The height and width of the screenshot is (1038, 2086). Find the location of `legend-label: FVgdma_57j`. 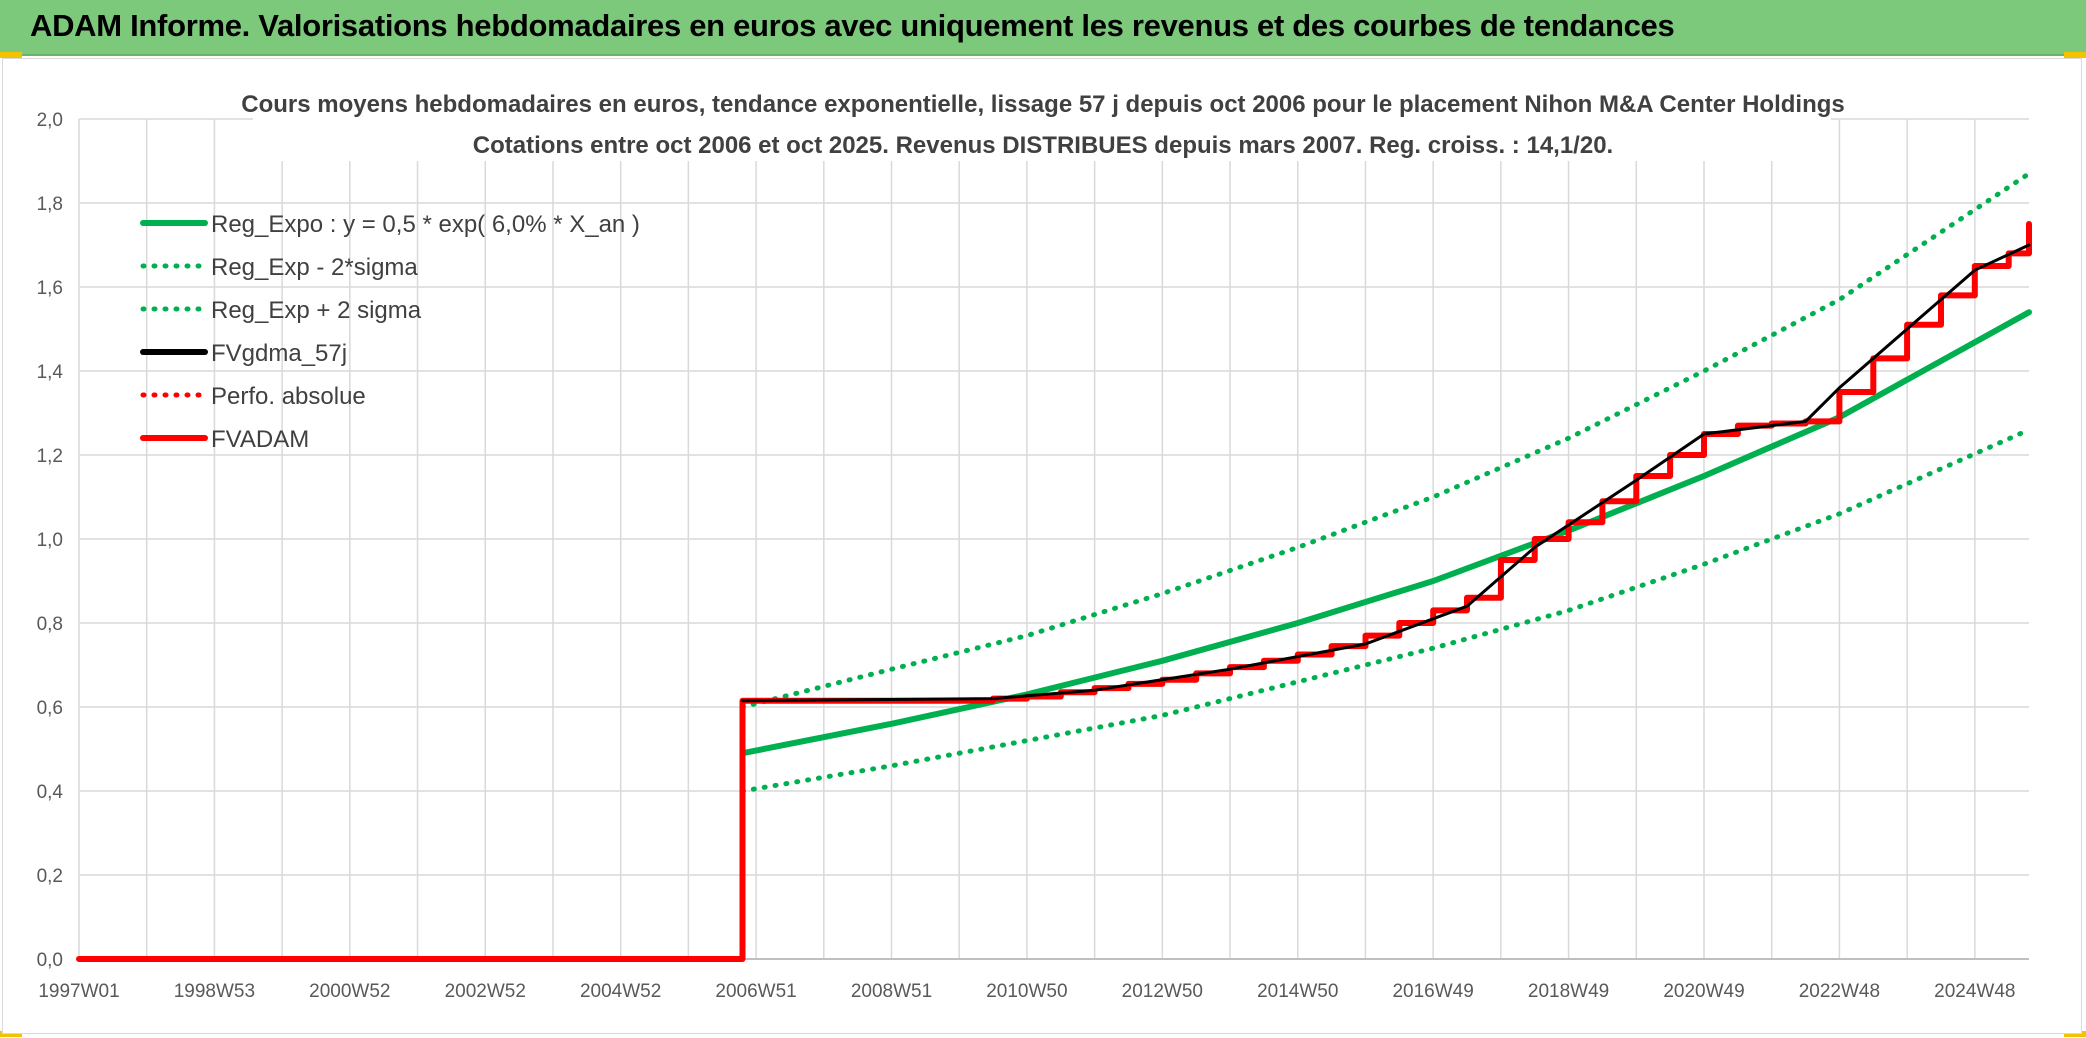

legend-label: FVgdma_57j is located at coordinates (279, 353).